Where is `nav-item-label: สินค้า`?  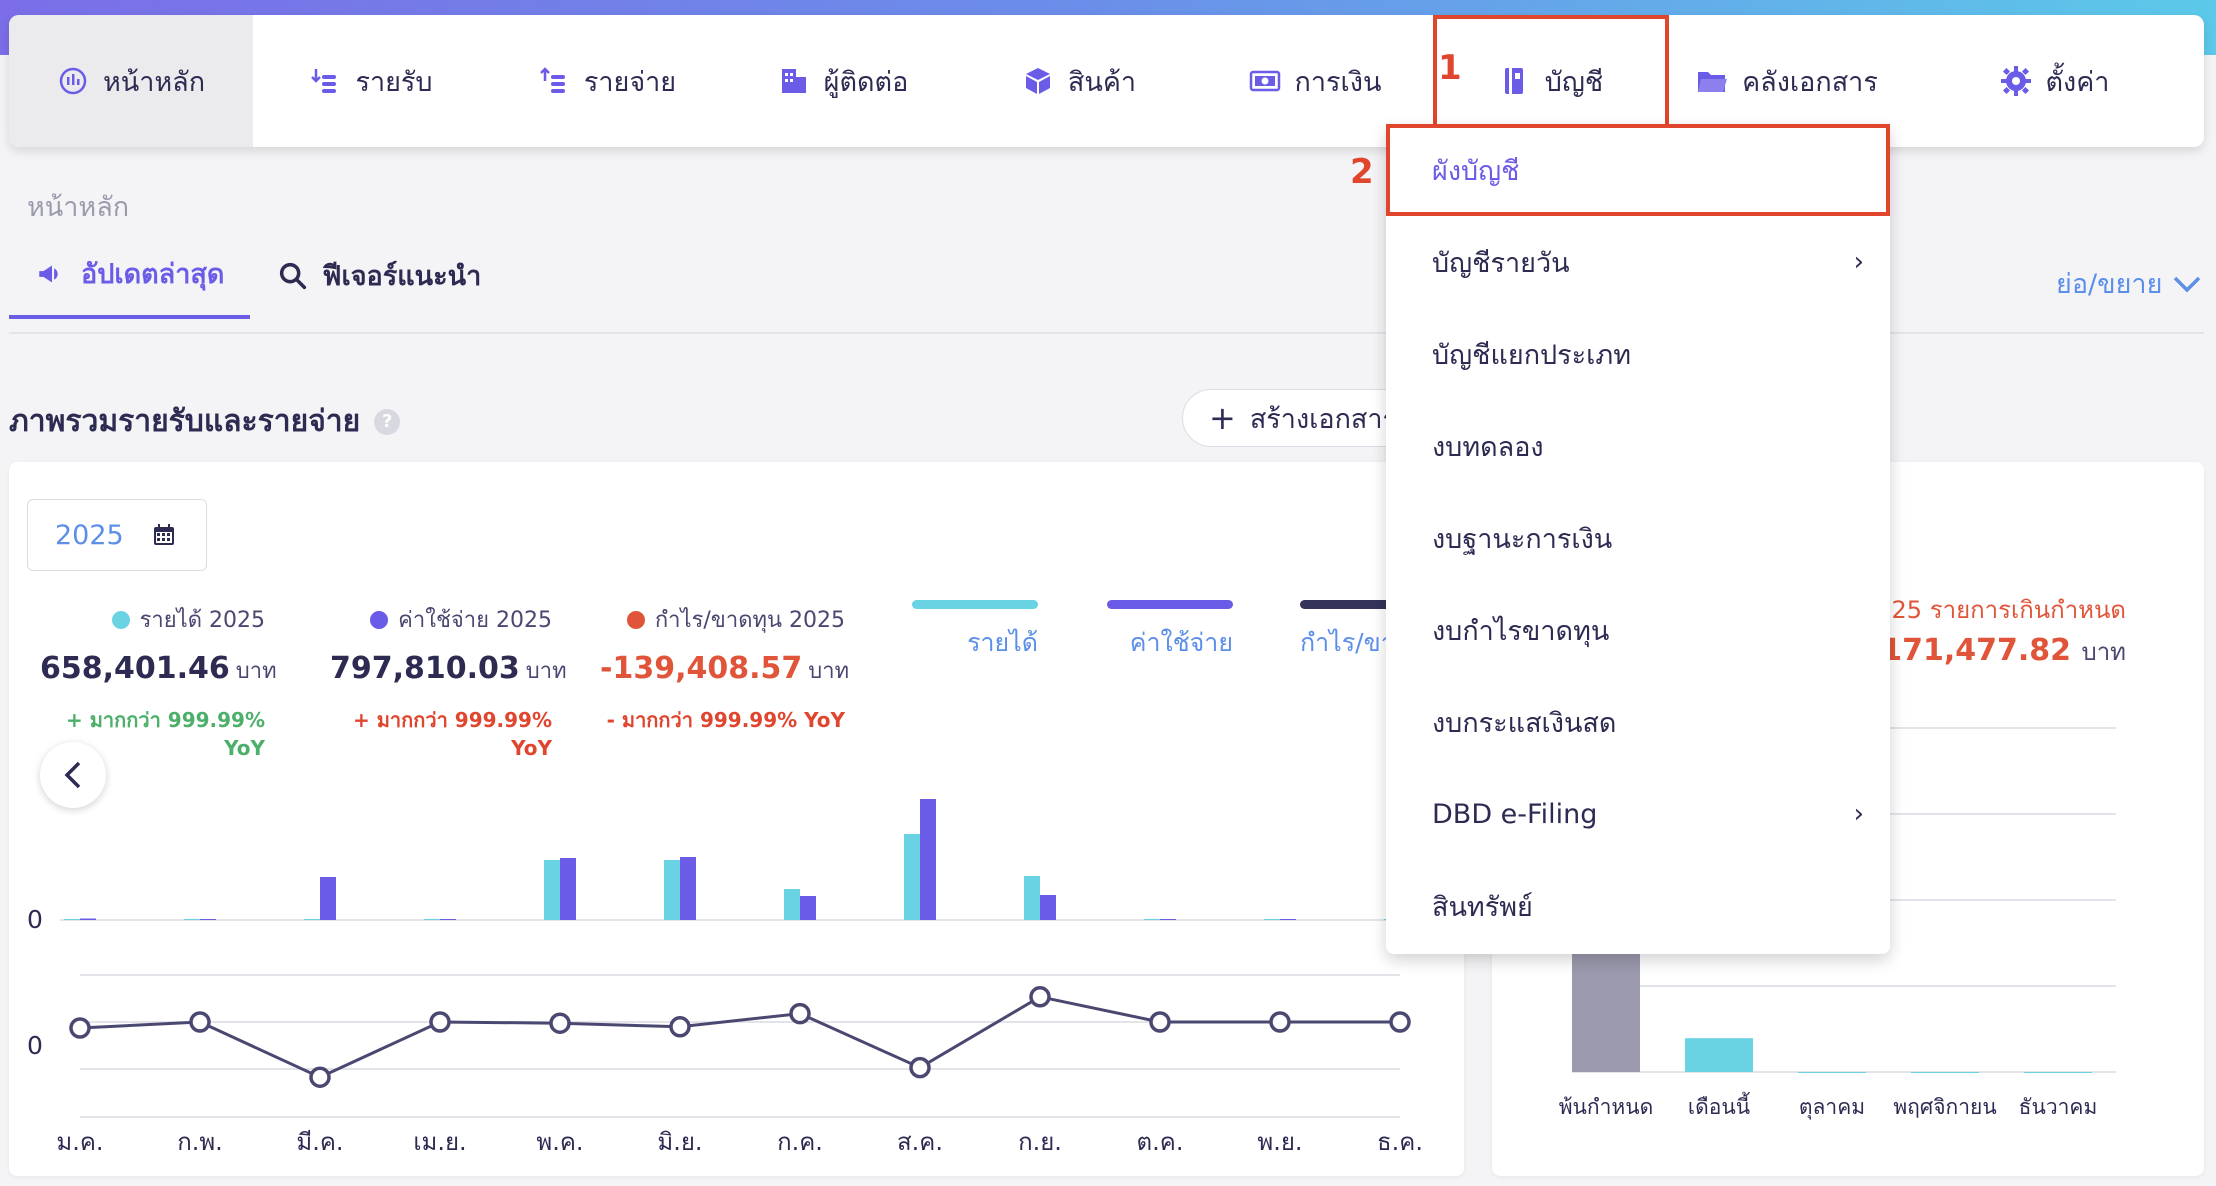
nav-item-label: สินค้า is located at coordinates (1102, 82).